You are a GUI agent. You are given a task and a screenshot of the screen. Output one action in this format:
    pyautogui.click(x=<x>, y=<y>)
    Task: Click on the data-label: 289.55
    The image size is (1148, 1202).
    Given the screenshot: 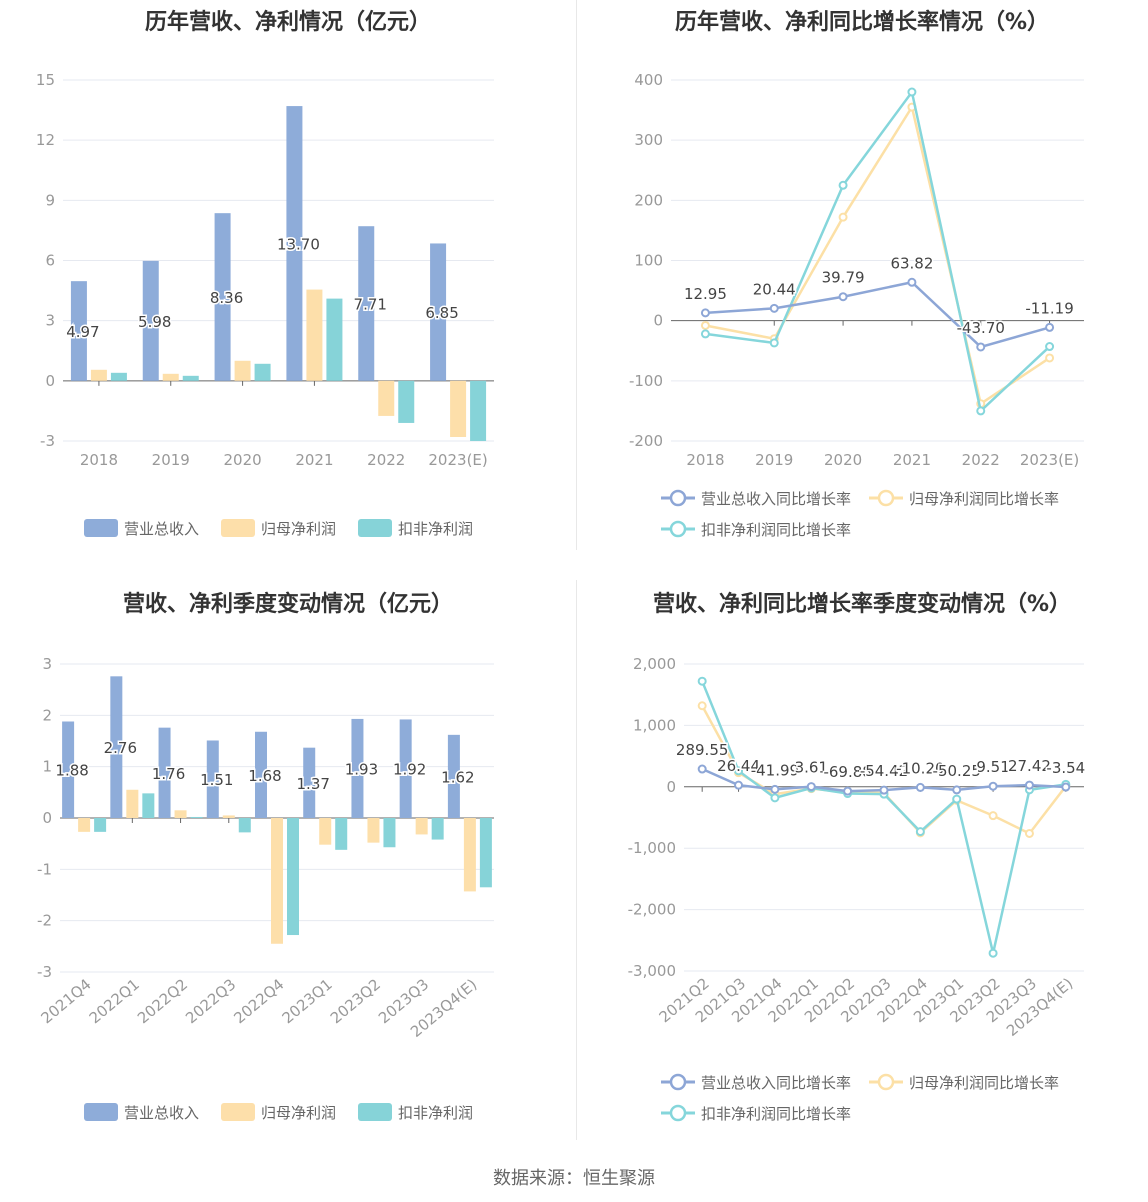 What is the action you would take?
    pyautogui.click(x=702, y=750)
    